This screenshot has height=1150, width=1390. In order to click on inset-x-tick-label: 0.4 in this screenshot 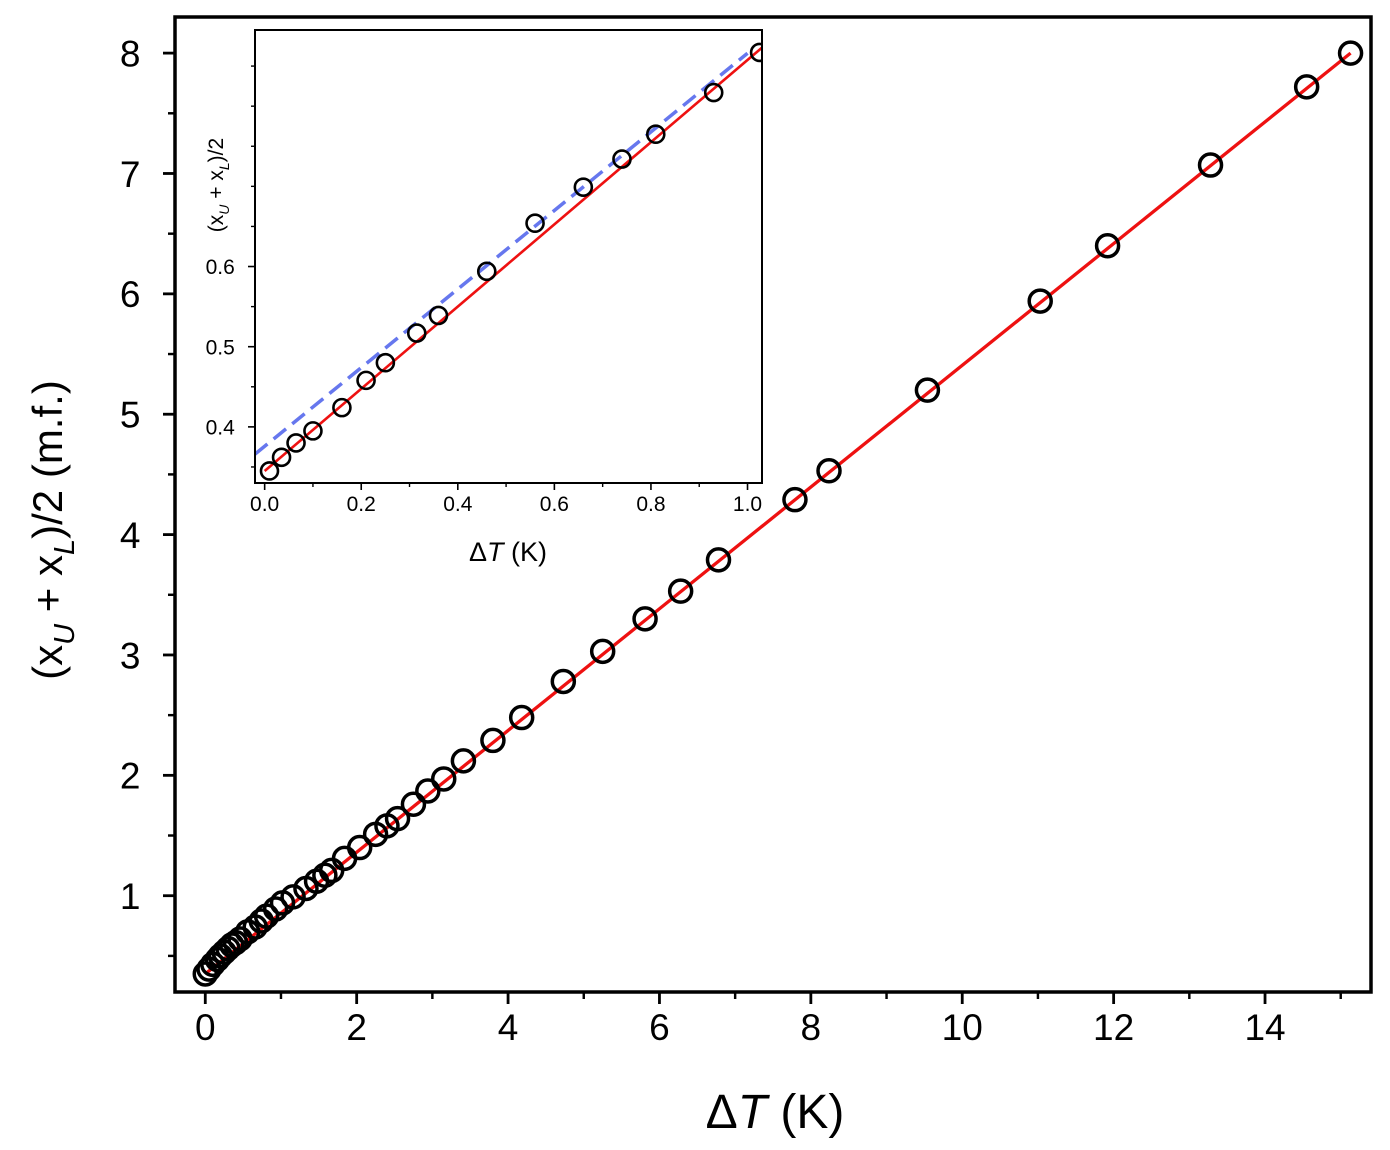, I will do `click(458, 504)`.